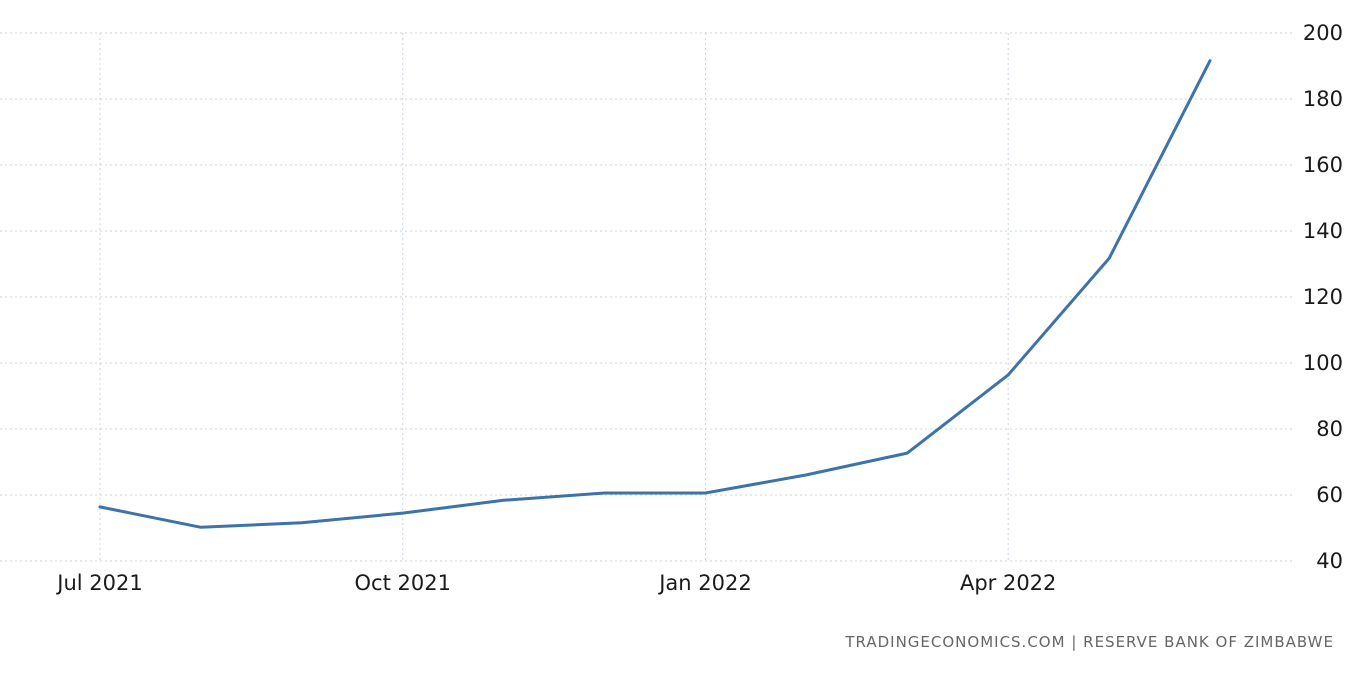  Describe the element at coordinates (704, 583) in the screenshot. I see `x-tick-label: Jan 2022` at that location.